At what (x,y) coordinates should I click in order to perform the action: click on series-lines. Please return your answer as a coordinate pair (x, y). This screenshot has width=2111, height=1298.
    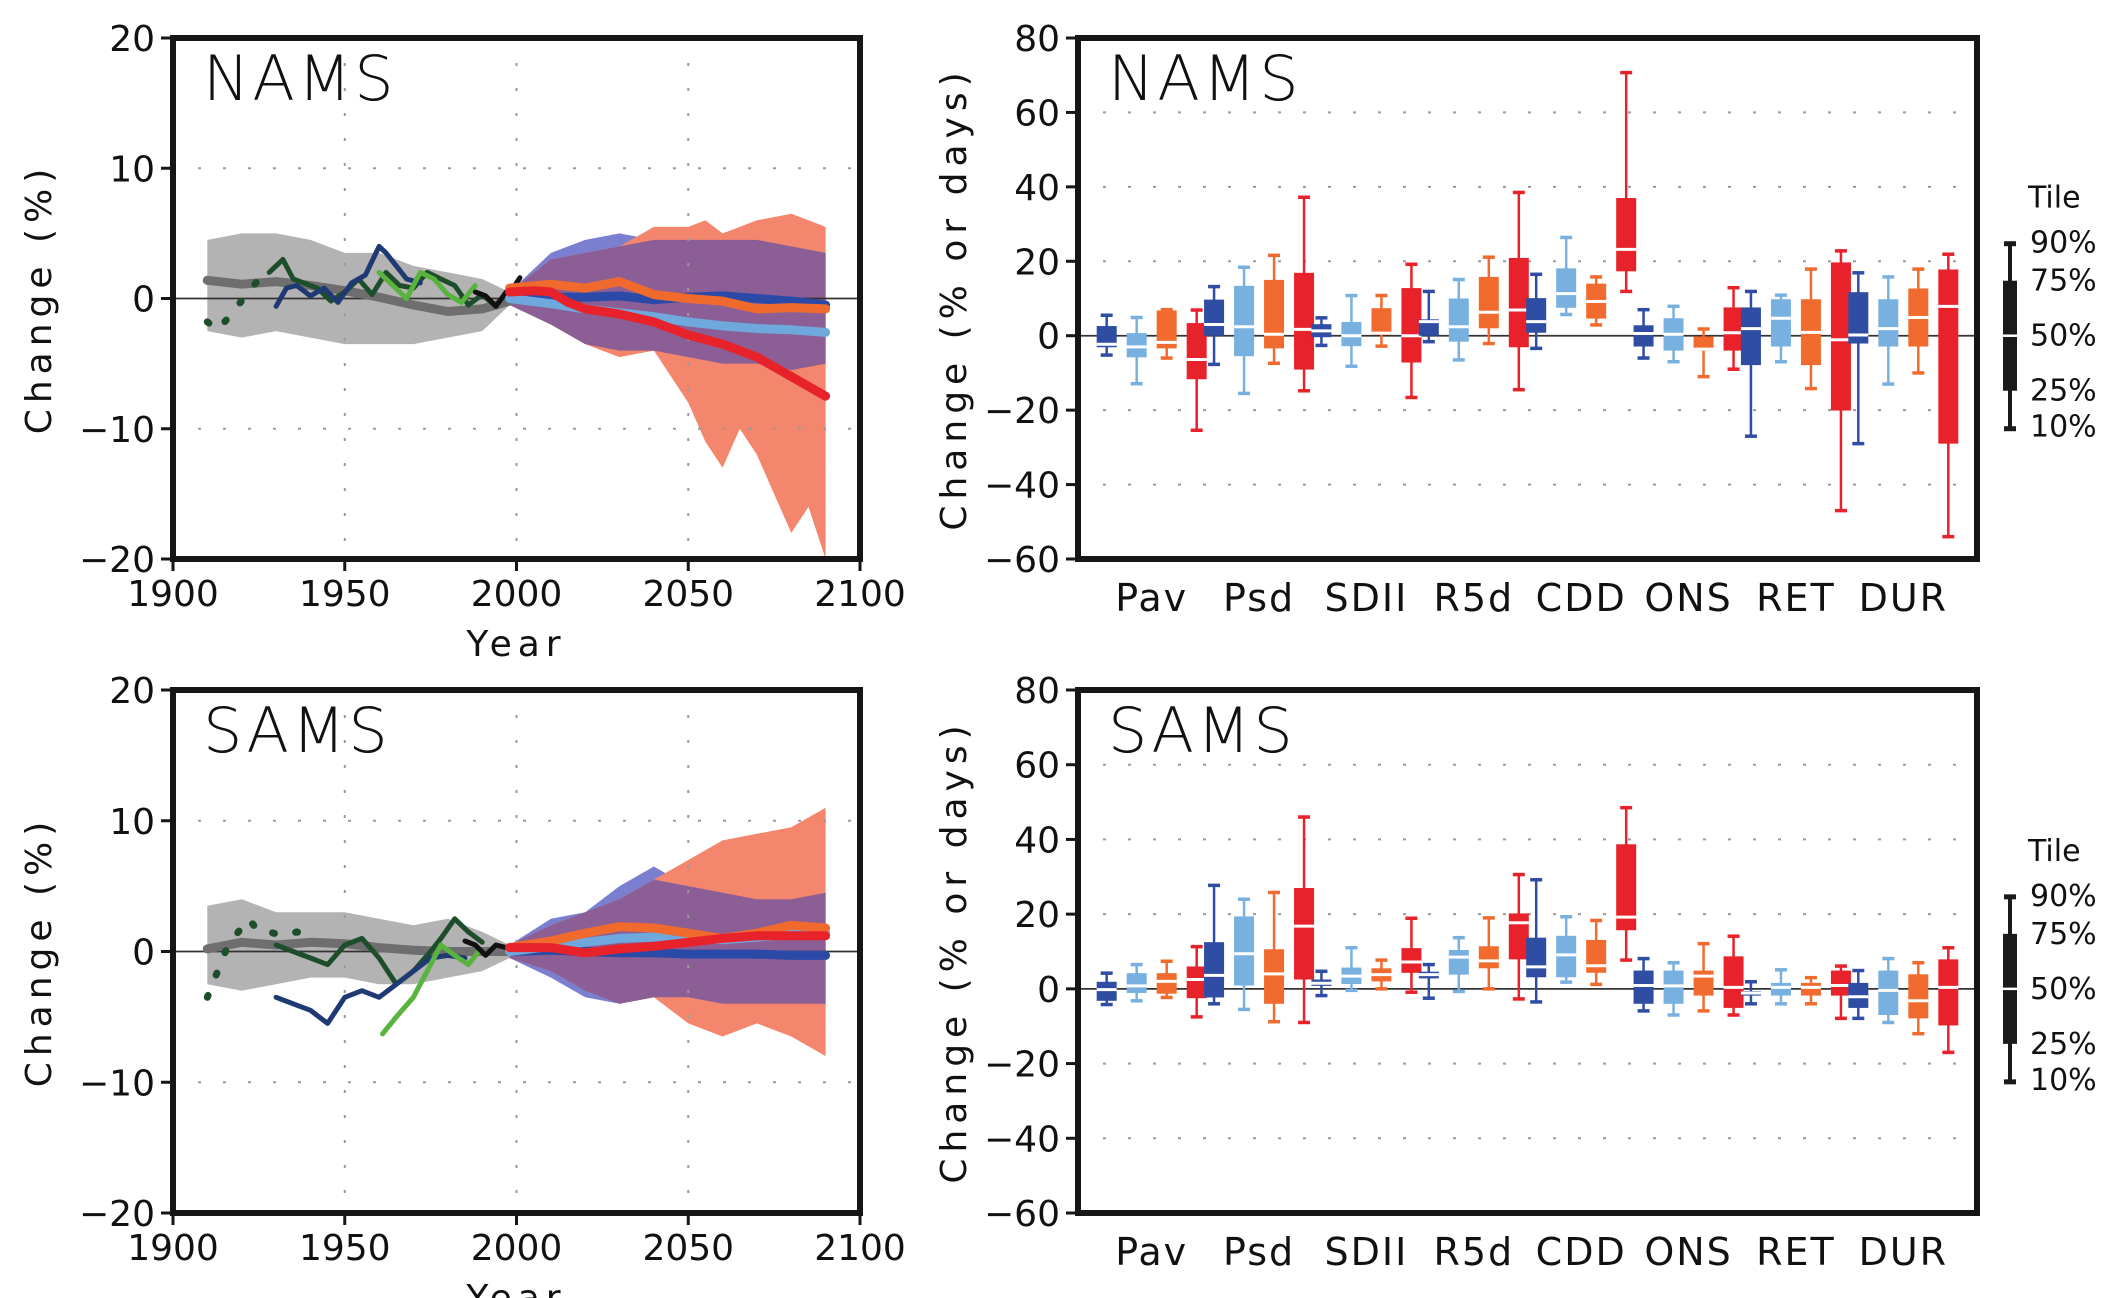
    Looking at the image, I should click on (516, 322).